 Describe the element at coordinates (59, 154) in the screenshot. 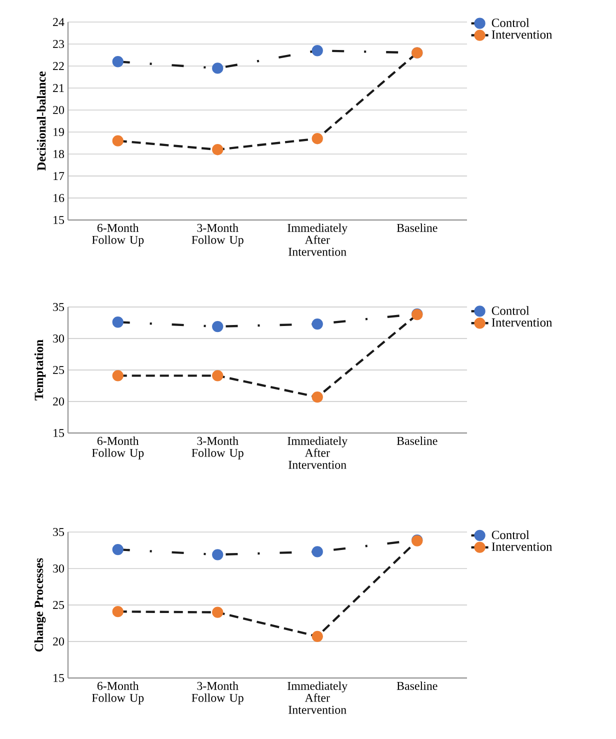

I see `y-tick-label: 18` at that location.